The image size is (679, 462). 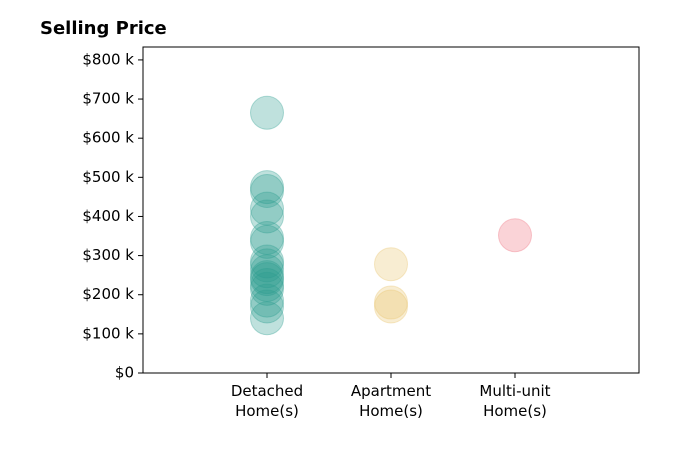 What do you see at coordinates (108, 333) in the screenshot?
I see `y-tick-label: $100 k` at bounding box center [108, 333].